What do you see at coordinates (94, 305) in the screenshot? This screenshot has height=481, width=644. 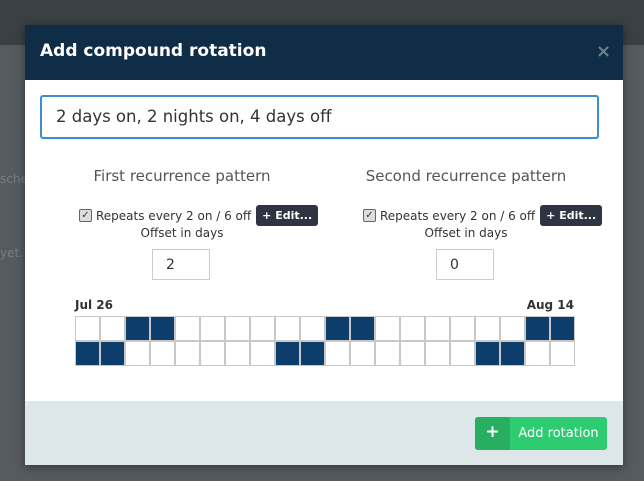 I see `calendar-start: Jul 26` at bounding box center [94, 305].